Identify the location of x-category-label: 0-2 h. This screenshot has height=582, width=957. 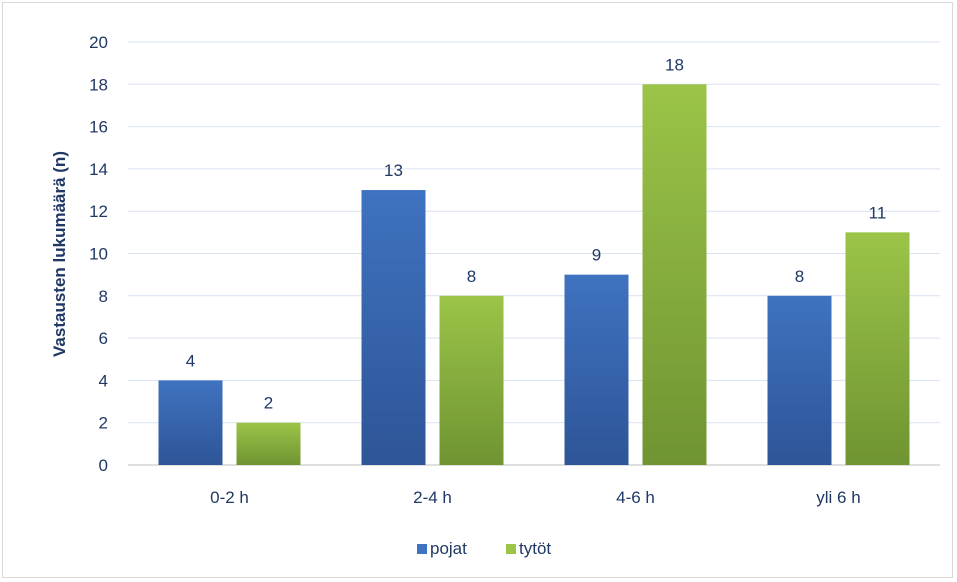
(229, 497).